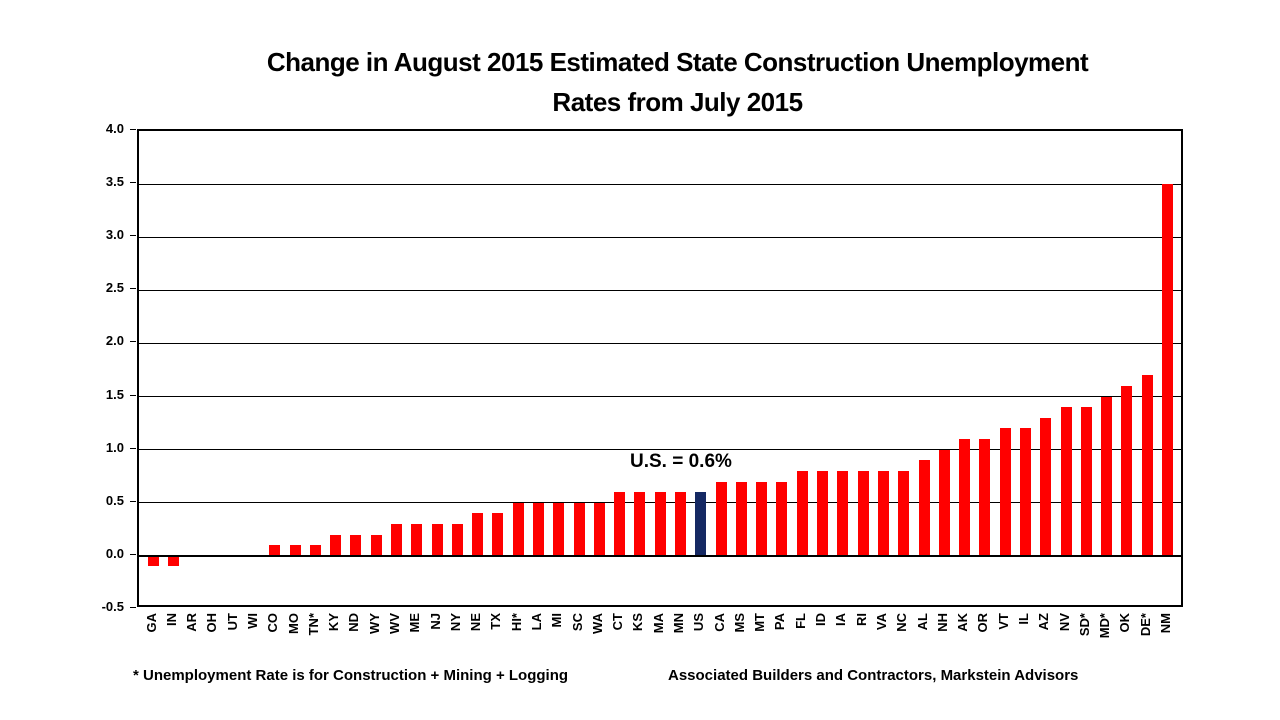 This screenshot has height=720, width=1280. What do you see at coordinates (719, 648) in the screenshot?
I see `x-label-CA: CA` at bounding box center [719, 648].